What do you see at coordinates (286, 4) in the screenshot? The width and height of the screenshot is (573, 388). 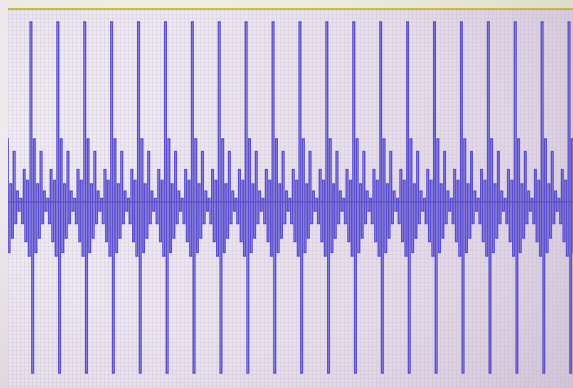 I see `timeline-header-band` at bounding box center [286, 4].